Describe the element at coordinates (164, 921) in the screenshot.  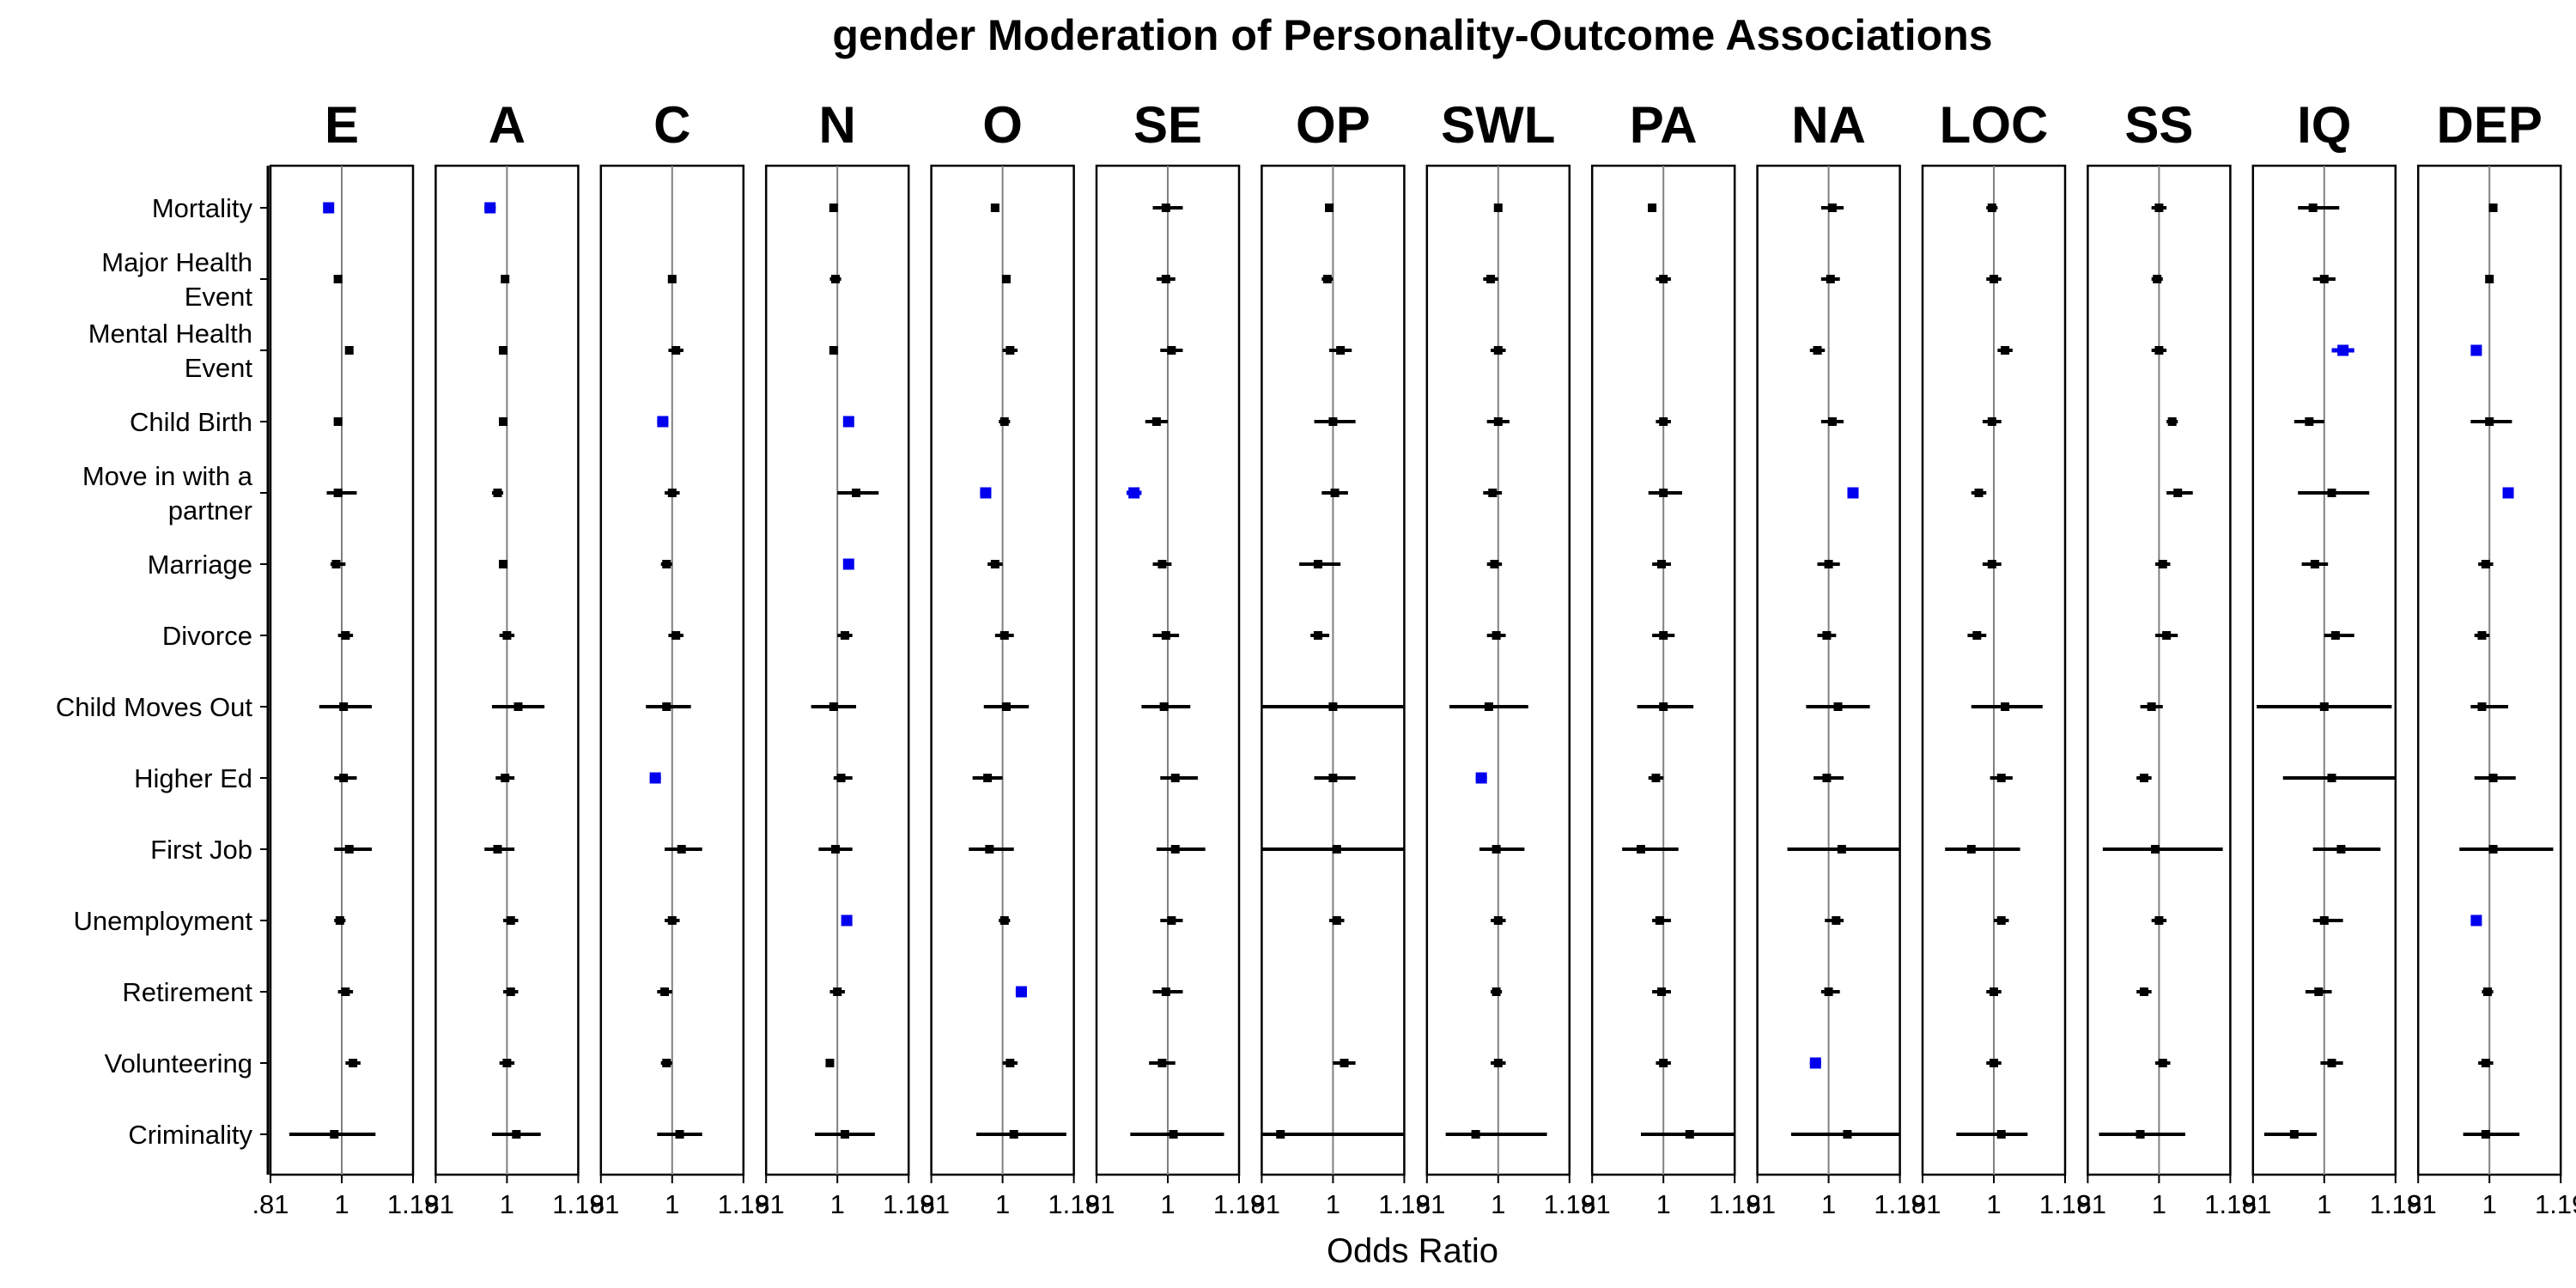
I see `row-label: Unemployment` at that location.